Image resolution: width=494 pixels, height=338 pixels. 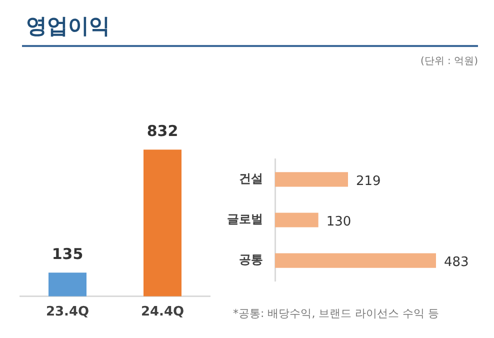 I want to click on data-label: 832, so click(x=162, y=131).